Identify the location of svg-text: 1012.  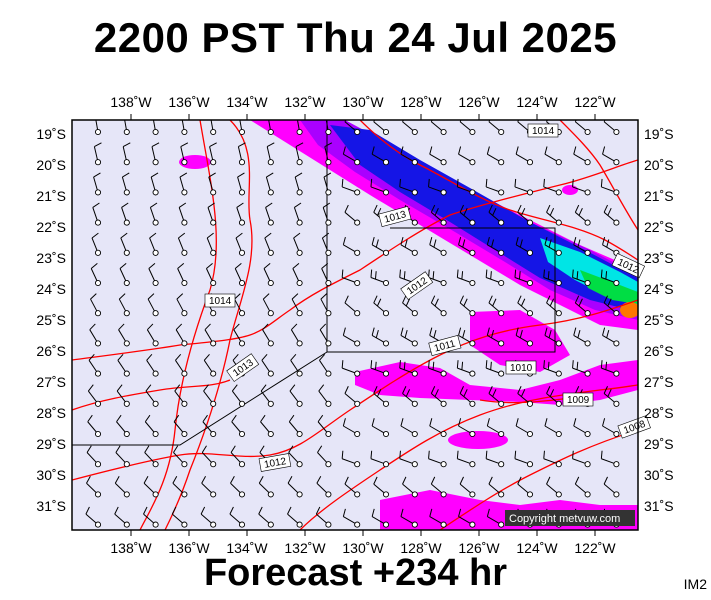
(275, 463).